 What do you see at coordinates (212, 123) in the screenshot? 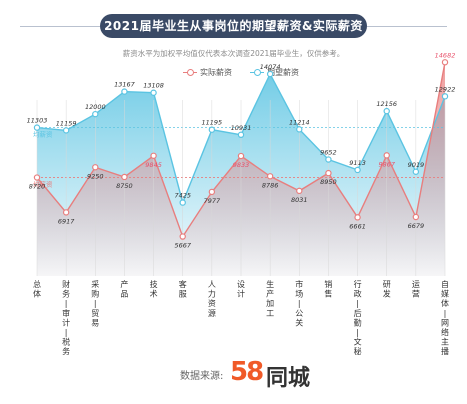
I see `data-label-expected: 11195` at bounding box center [212, 123].